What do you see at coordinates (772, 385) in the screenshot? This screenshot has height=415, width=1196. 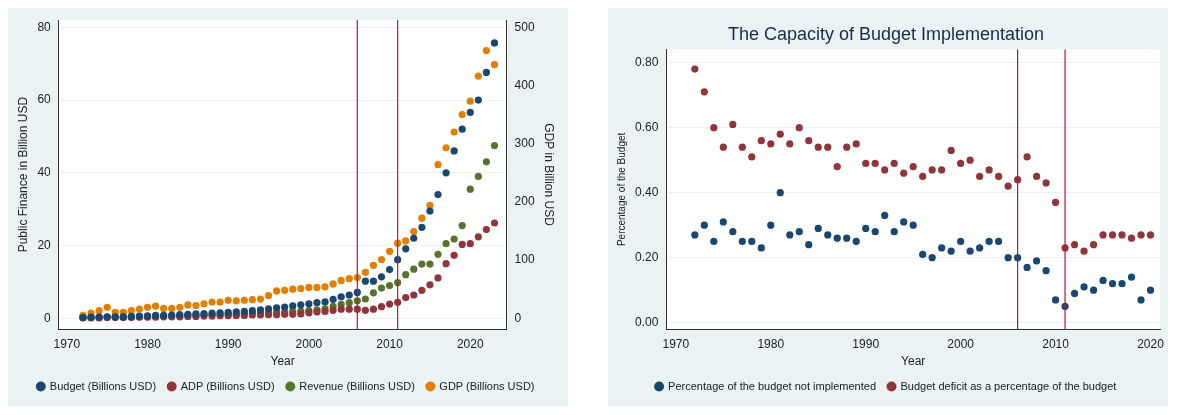 I see `legend-label: Percentage of the budget not implemented` at bounding box center [772, 385].